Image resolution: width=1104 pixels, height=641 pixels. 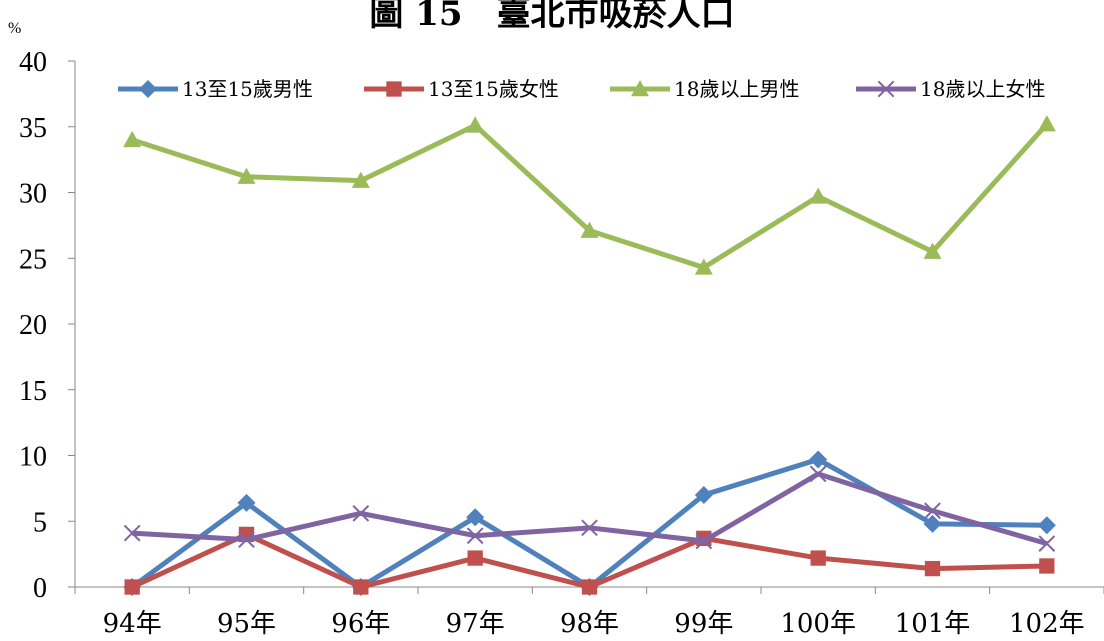 What do you see at coordinates (33, 325) in the screenshot?
I see `y-tick-label: 20` at bounding box center [33, 325].